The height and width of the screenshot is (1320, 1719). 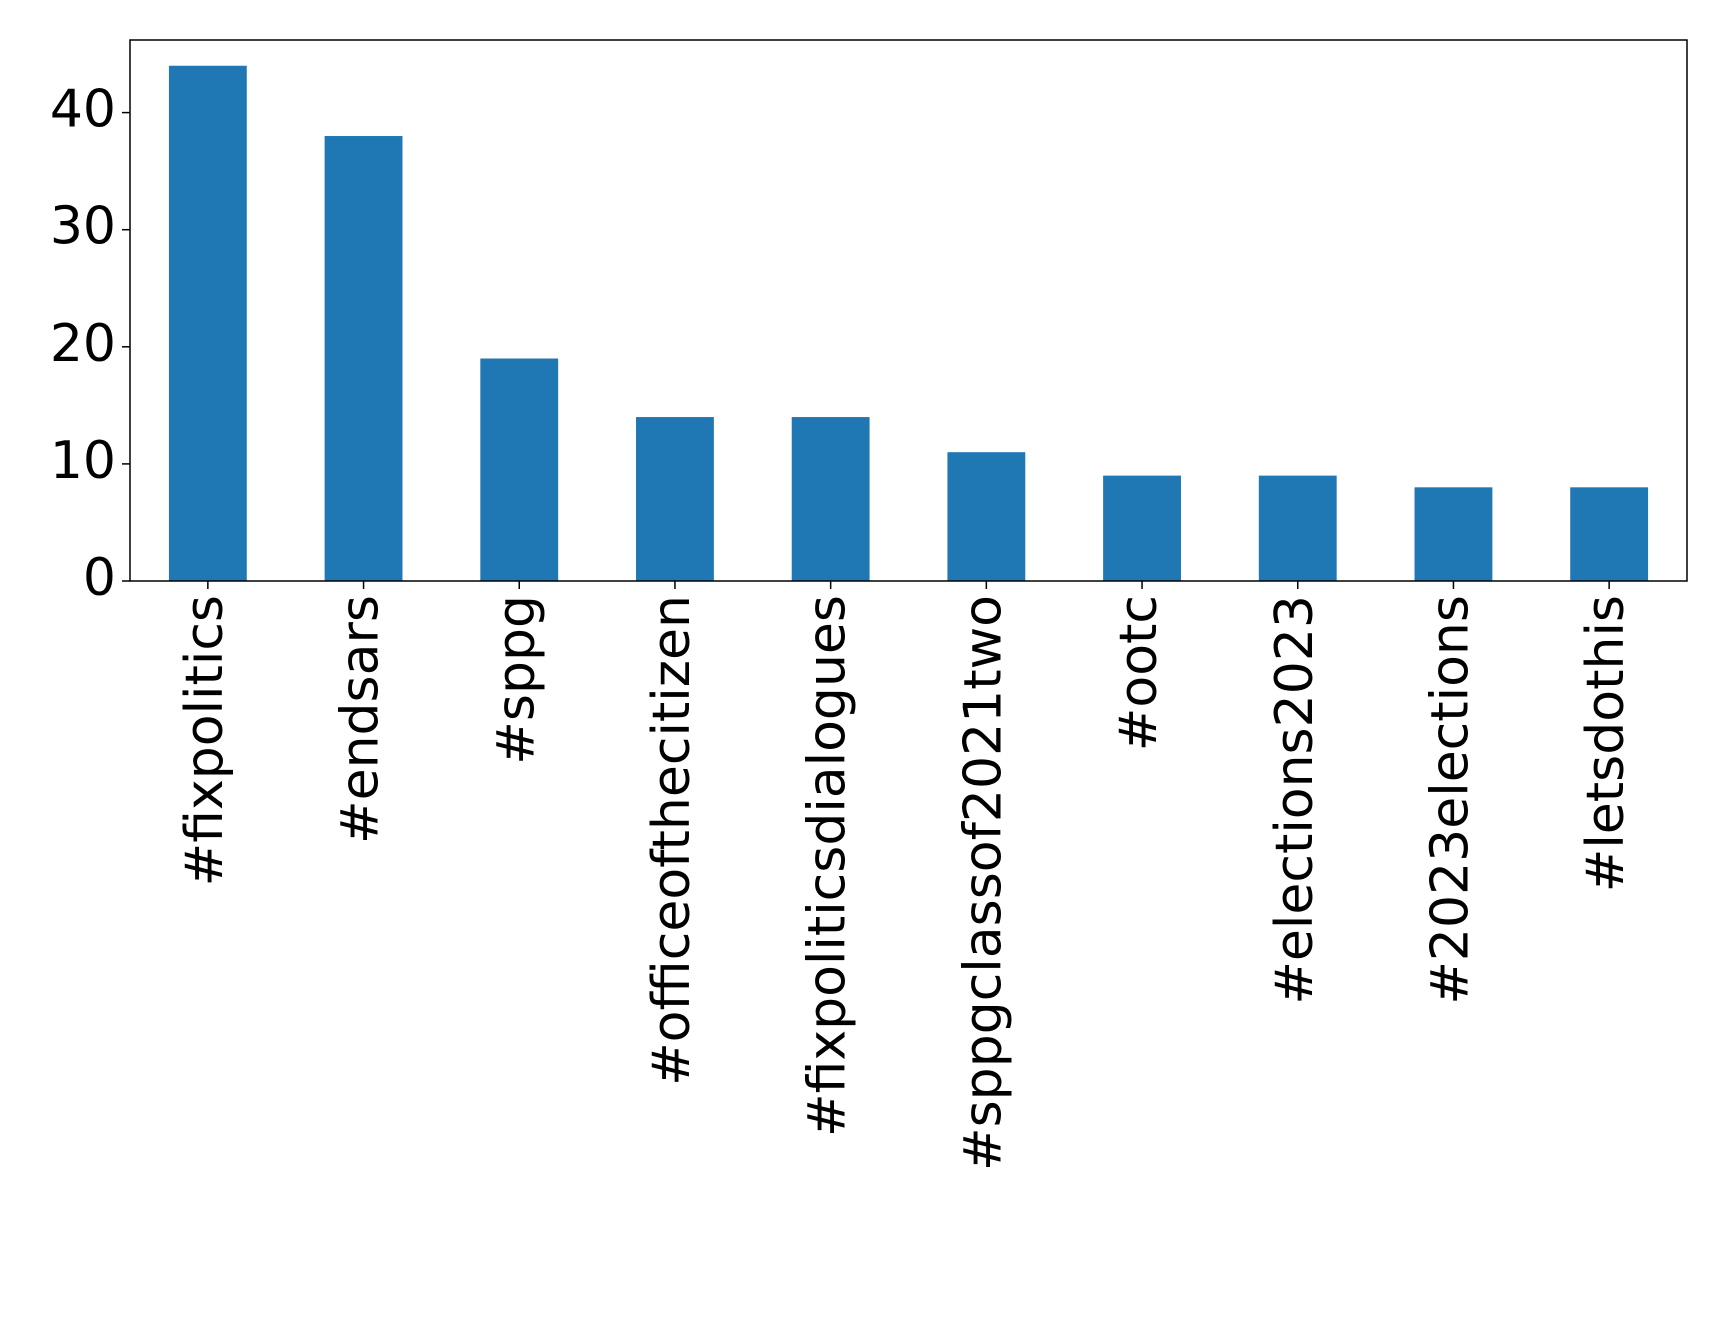 What do you see at coordinates (1295, 800) in the screenshot?
I see `x-tick-label: #elections2023` at bounding box center [1295, 800].